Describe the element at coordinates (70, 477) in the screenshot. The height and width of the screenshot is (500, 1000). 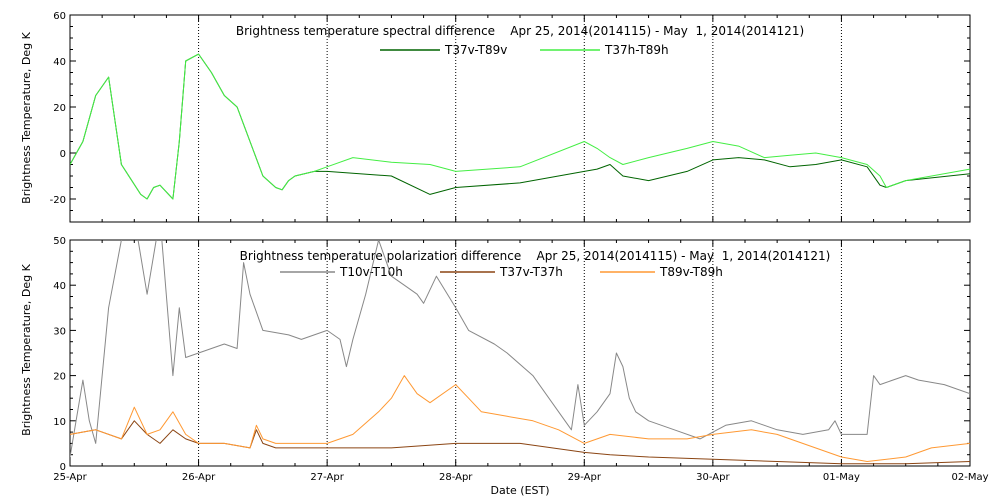
I see `bottom-xtick-label-0: 25-Apr` at that location.